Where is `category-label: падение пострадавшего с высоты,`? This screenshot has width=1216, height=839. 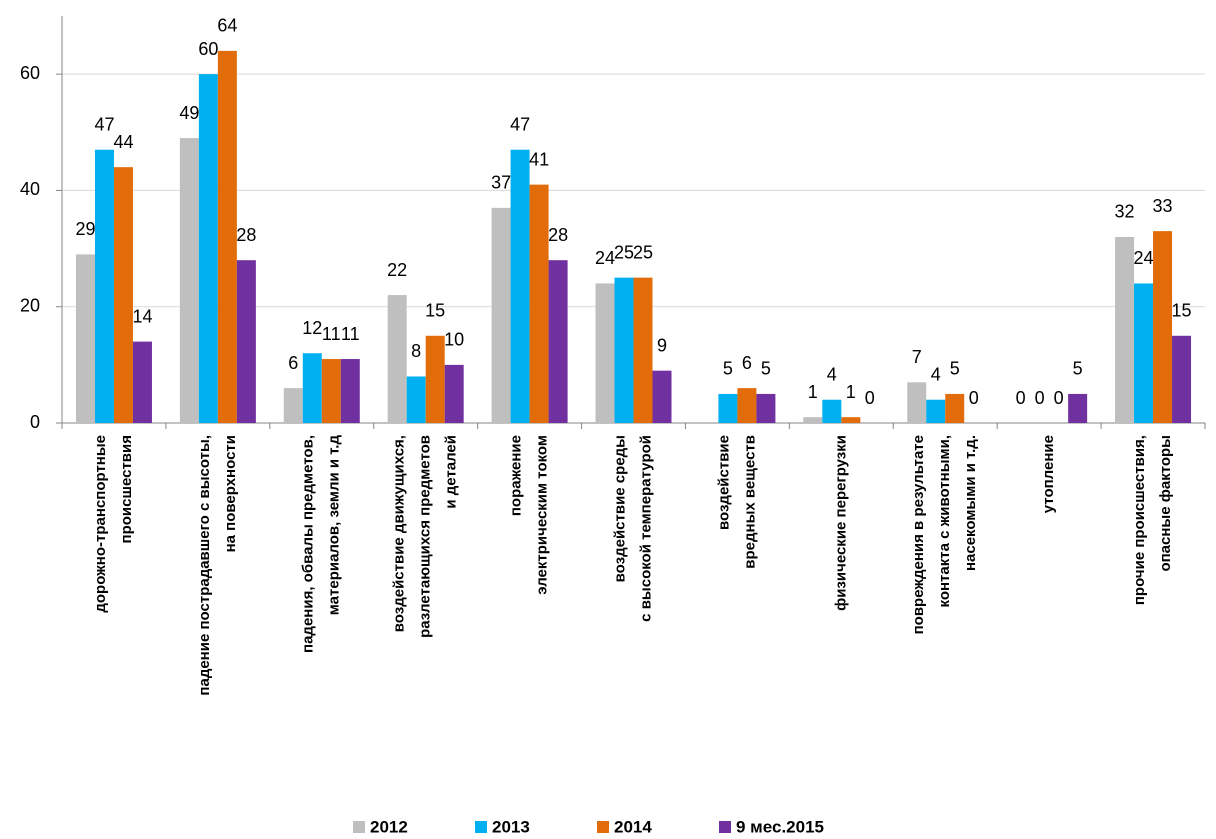
category-label: падение пострадавшего с высоты, is located at coordinates (204, 565).